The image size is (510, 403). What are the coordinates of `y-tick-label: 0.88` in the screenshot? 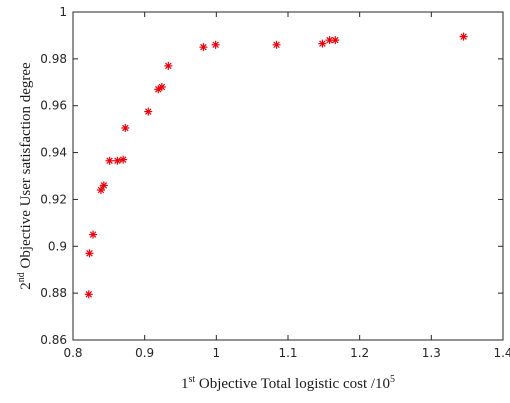 It's located at (53, 293).